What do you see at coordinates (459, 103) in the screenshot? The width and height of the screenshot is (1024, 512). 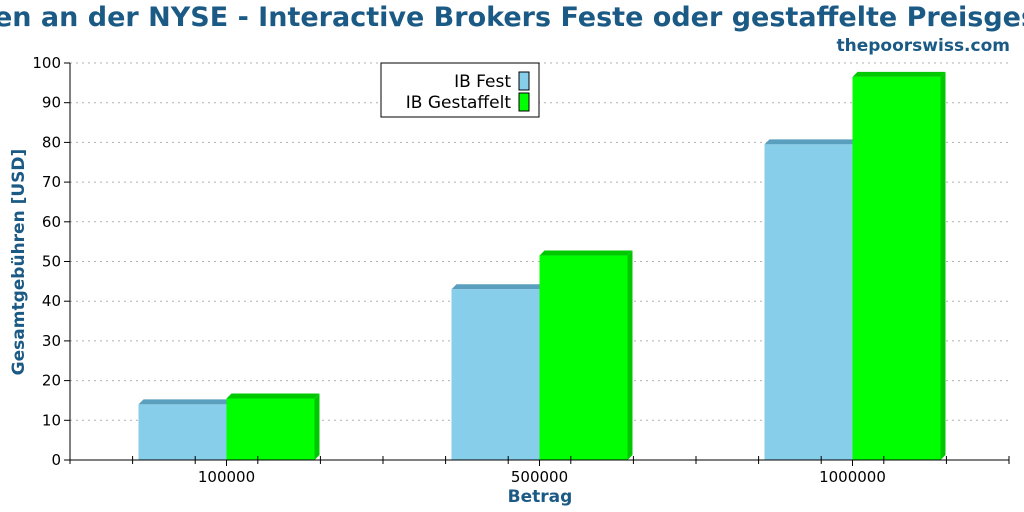 I see `legend-label: IB Gestaffelt` at bounding box center [459, 103].